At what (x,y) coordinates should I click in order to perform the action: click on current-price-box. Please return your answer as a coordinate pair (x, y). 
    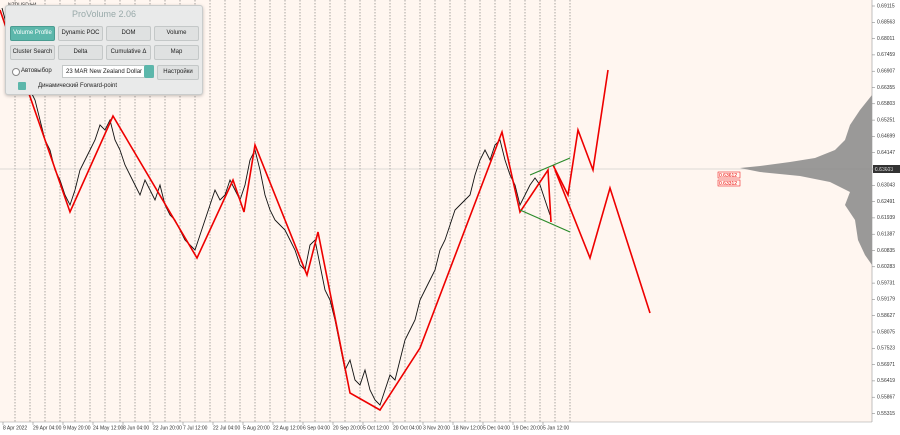
    Looking at the image, I should click on (886, 169).